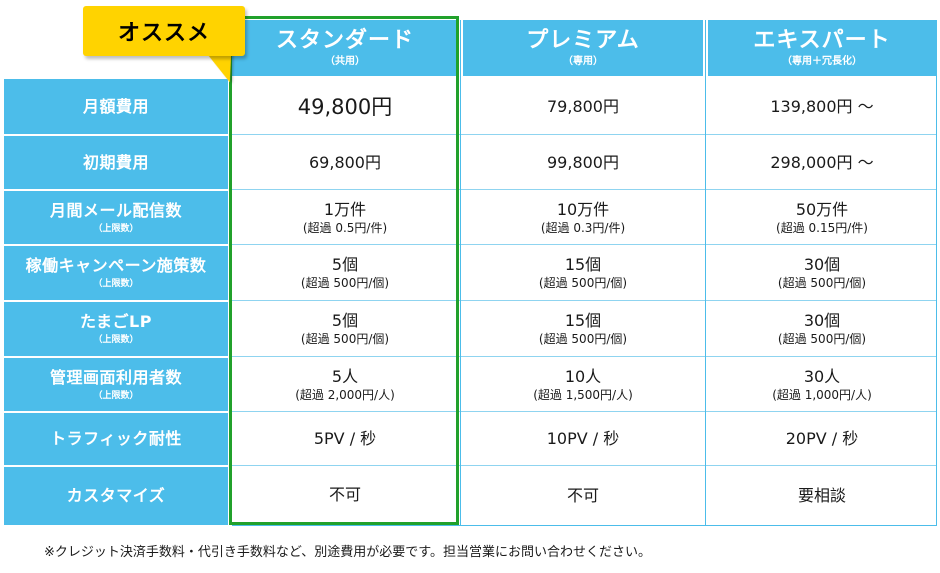 This screenshot has height=573, width=940. What do you see at coordinates (345, 376) in the screenshot?
I see `cell-value: 5人` at bounding box center [345, 376].